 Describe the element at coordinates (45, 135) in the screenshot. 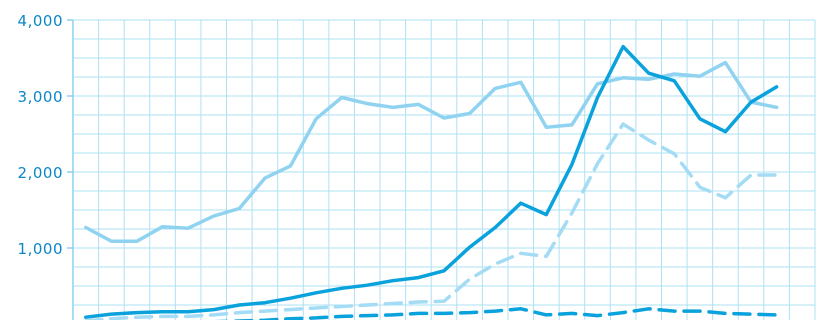

I see `y-axis-ticks: 1,000 2,000 3,000 4,000` at that location.